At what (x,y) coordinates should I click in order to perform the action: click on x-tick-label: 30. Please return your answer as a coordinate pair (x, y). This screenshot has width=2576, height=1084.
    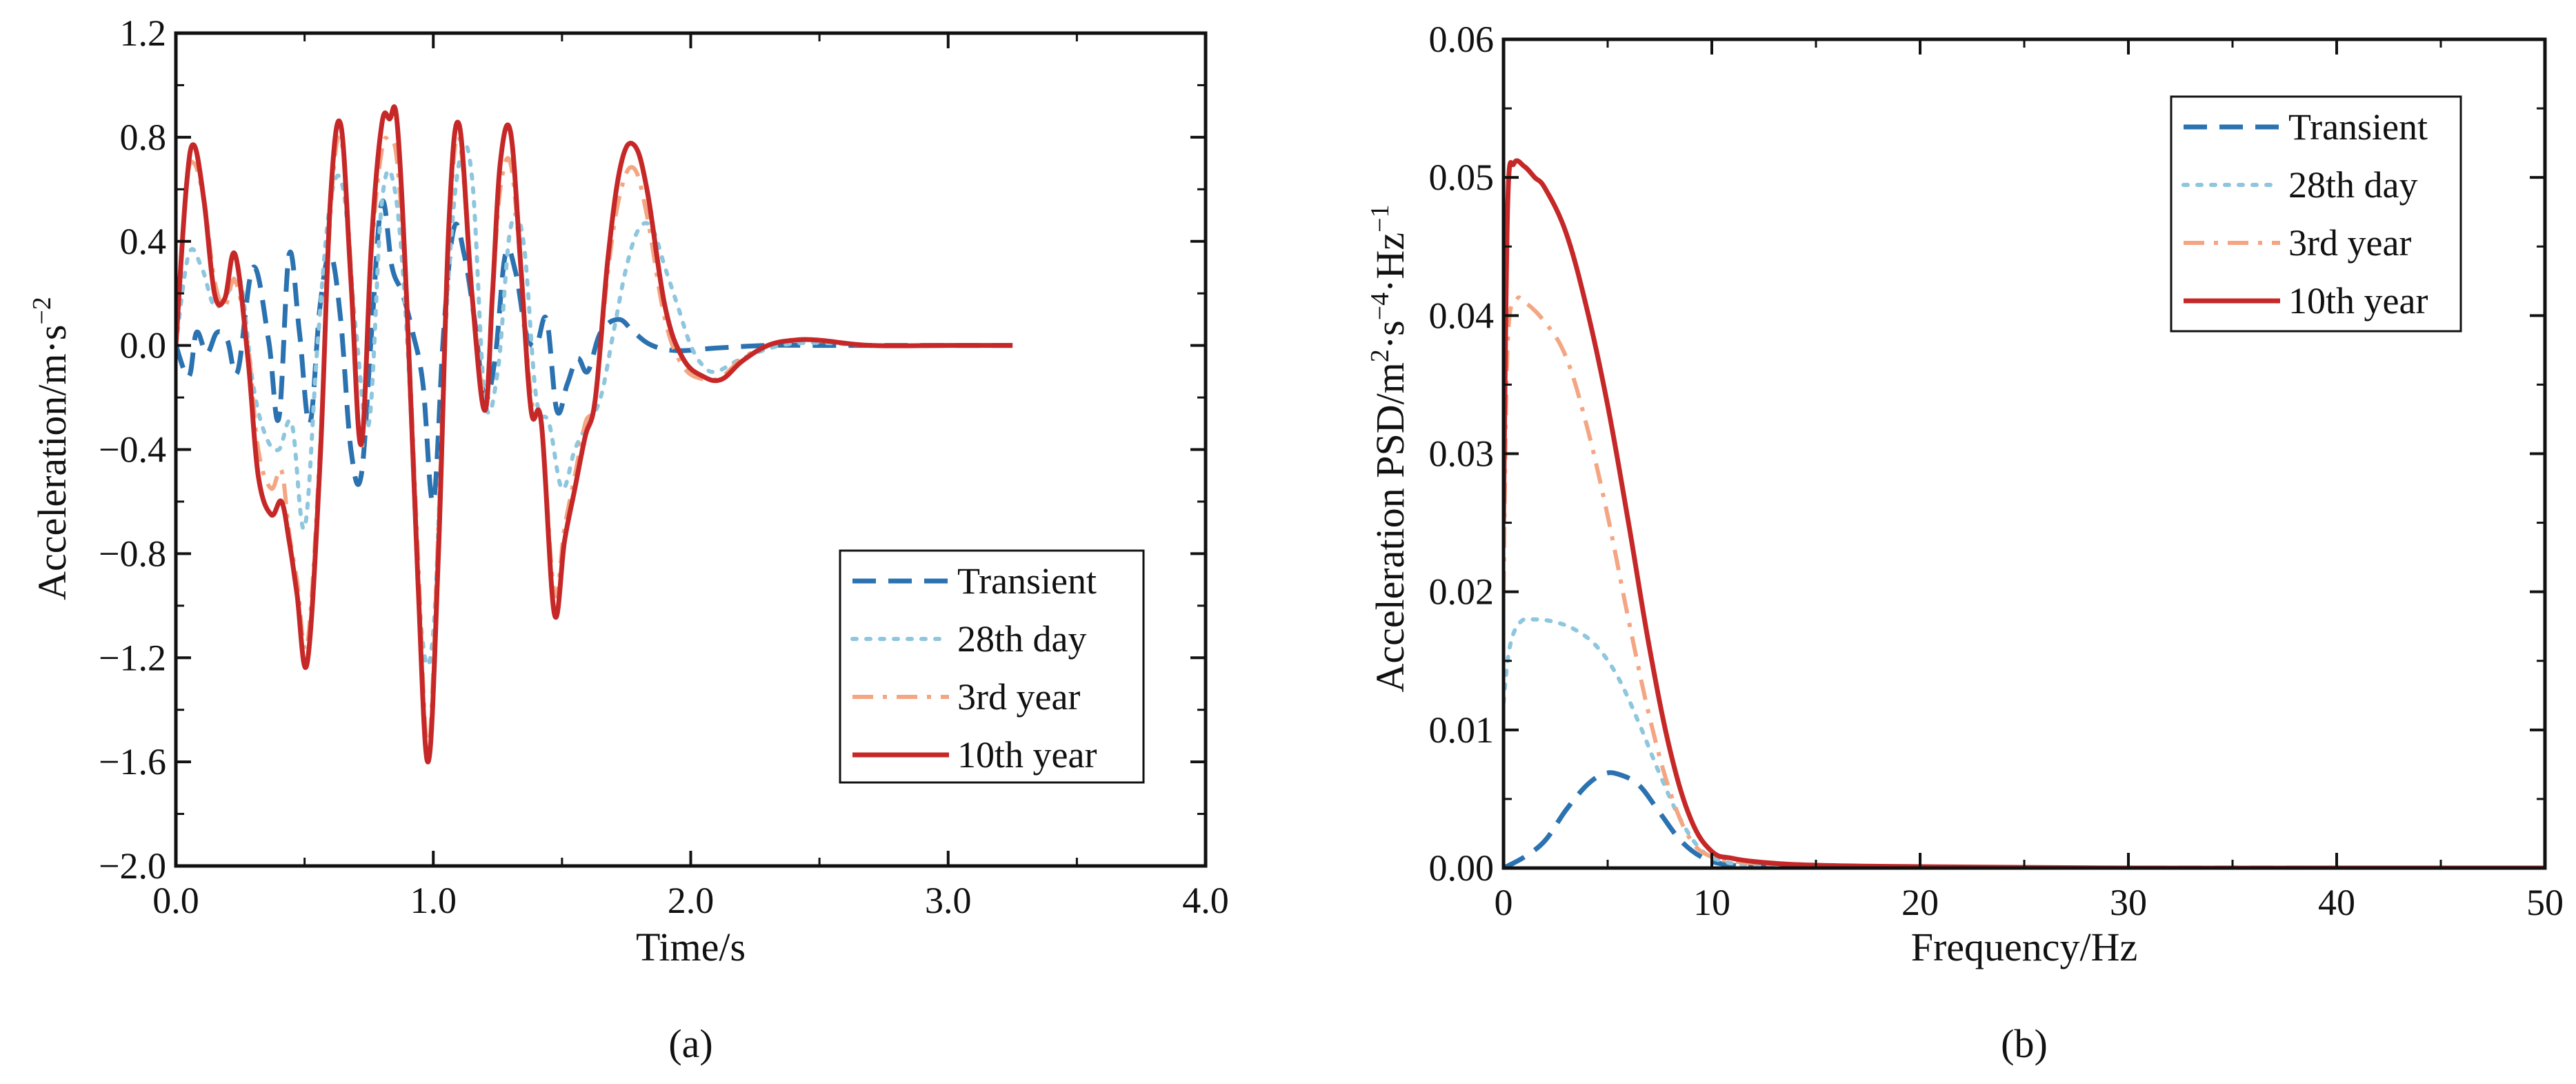
    Looking at the image, I should click on (2128, 902).